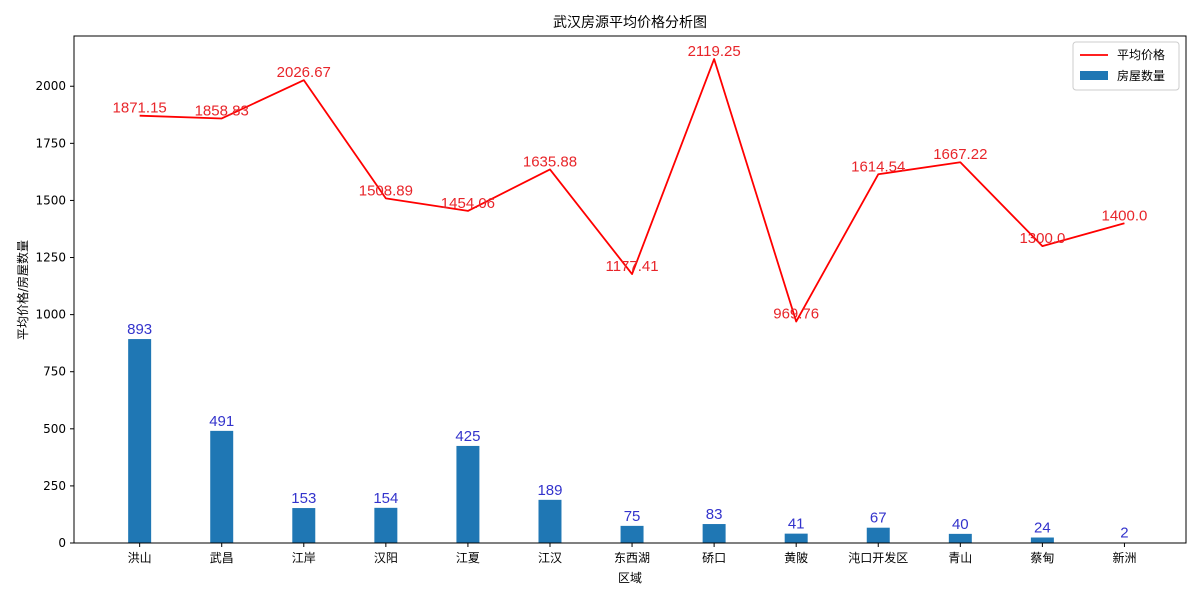  I want to click on x-tick-label: 新洲, so click(1124, 557).